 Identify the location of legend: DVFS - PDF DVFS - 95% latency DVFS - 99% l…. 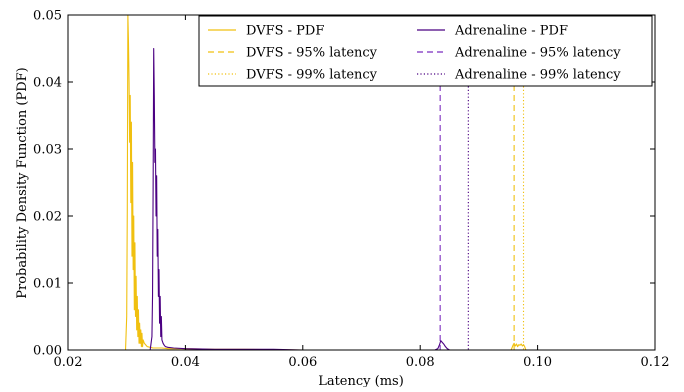
(425, 51).